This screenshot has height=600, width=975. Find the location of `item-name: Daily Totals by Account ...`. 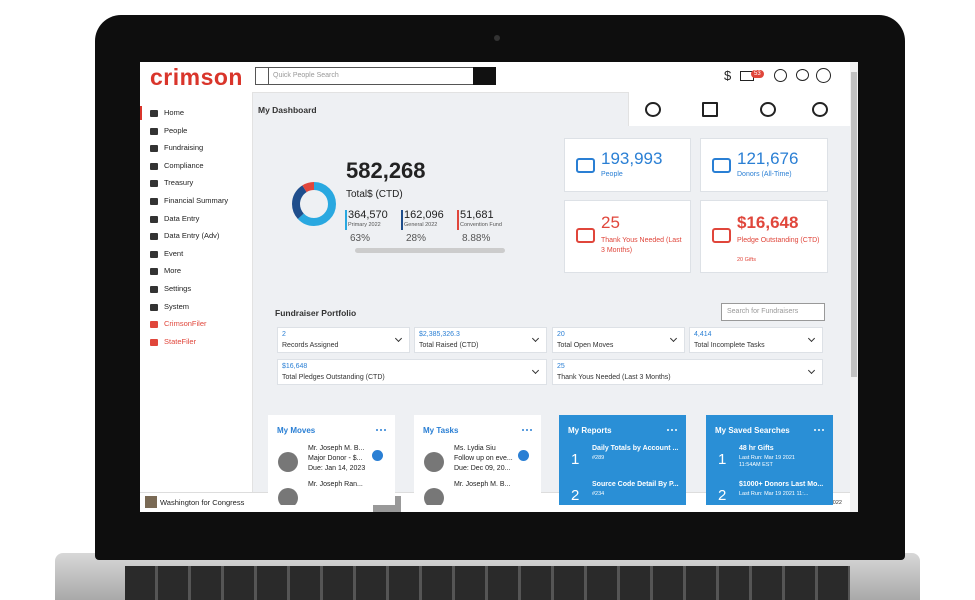

item-name: Daily Totals by Account ... is located at coordinates (635, 448).